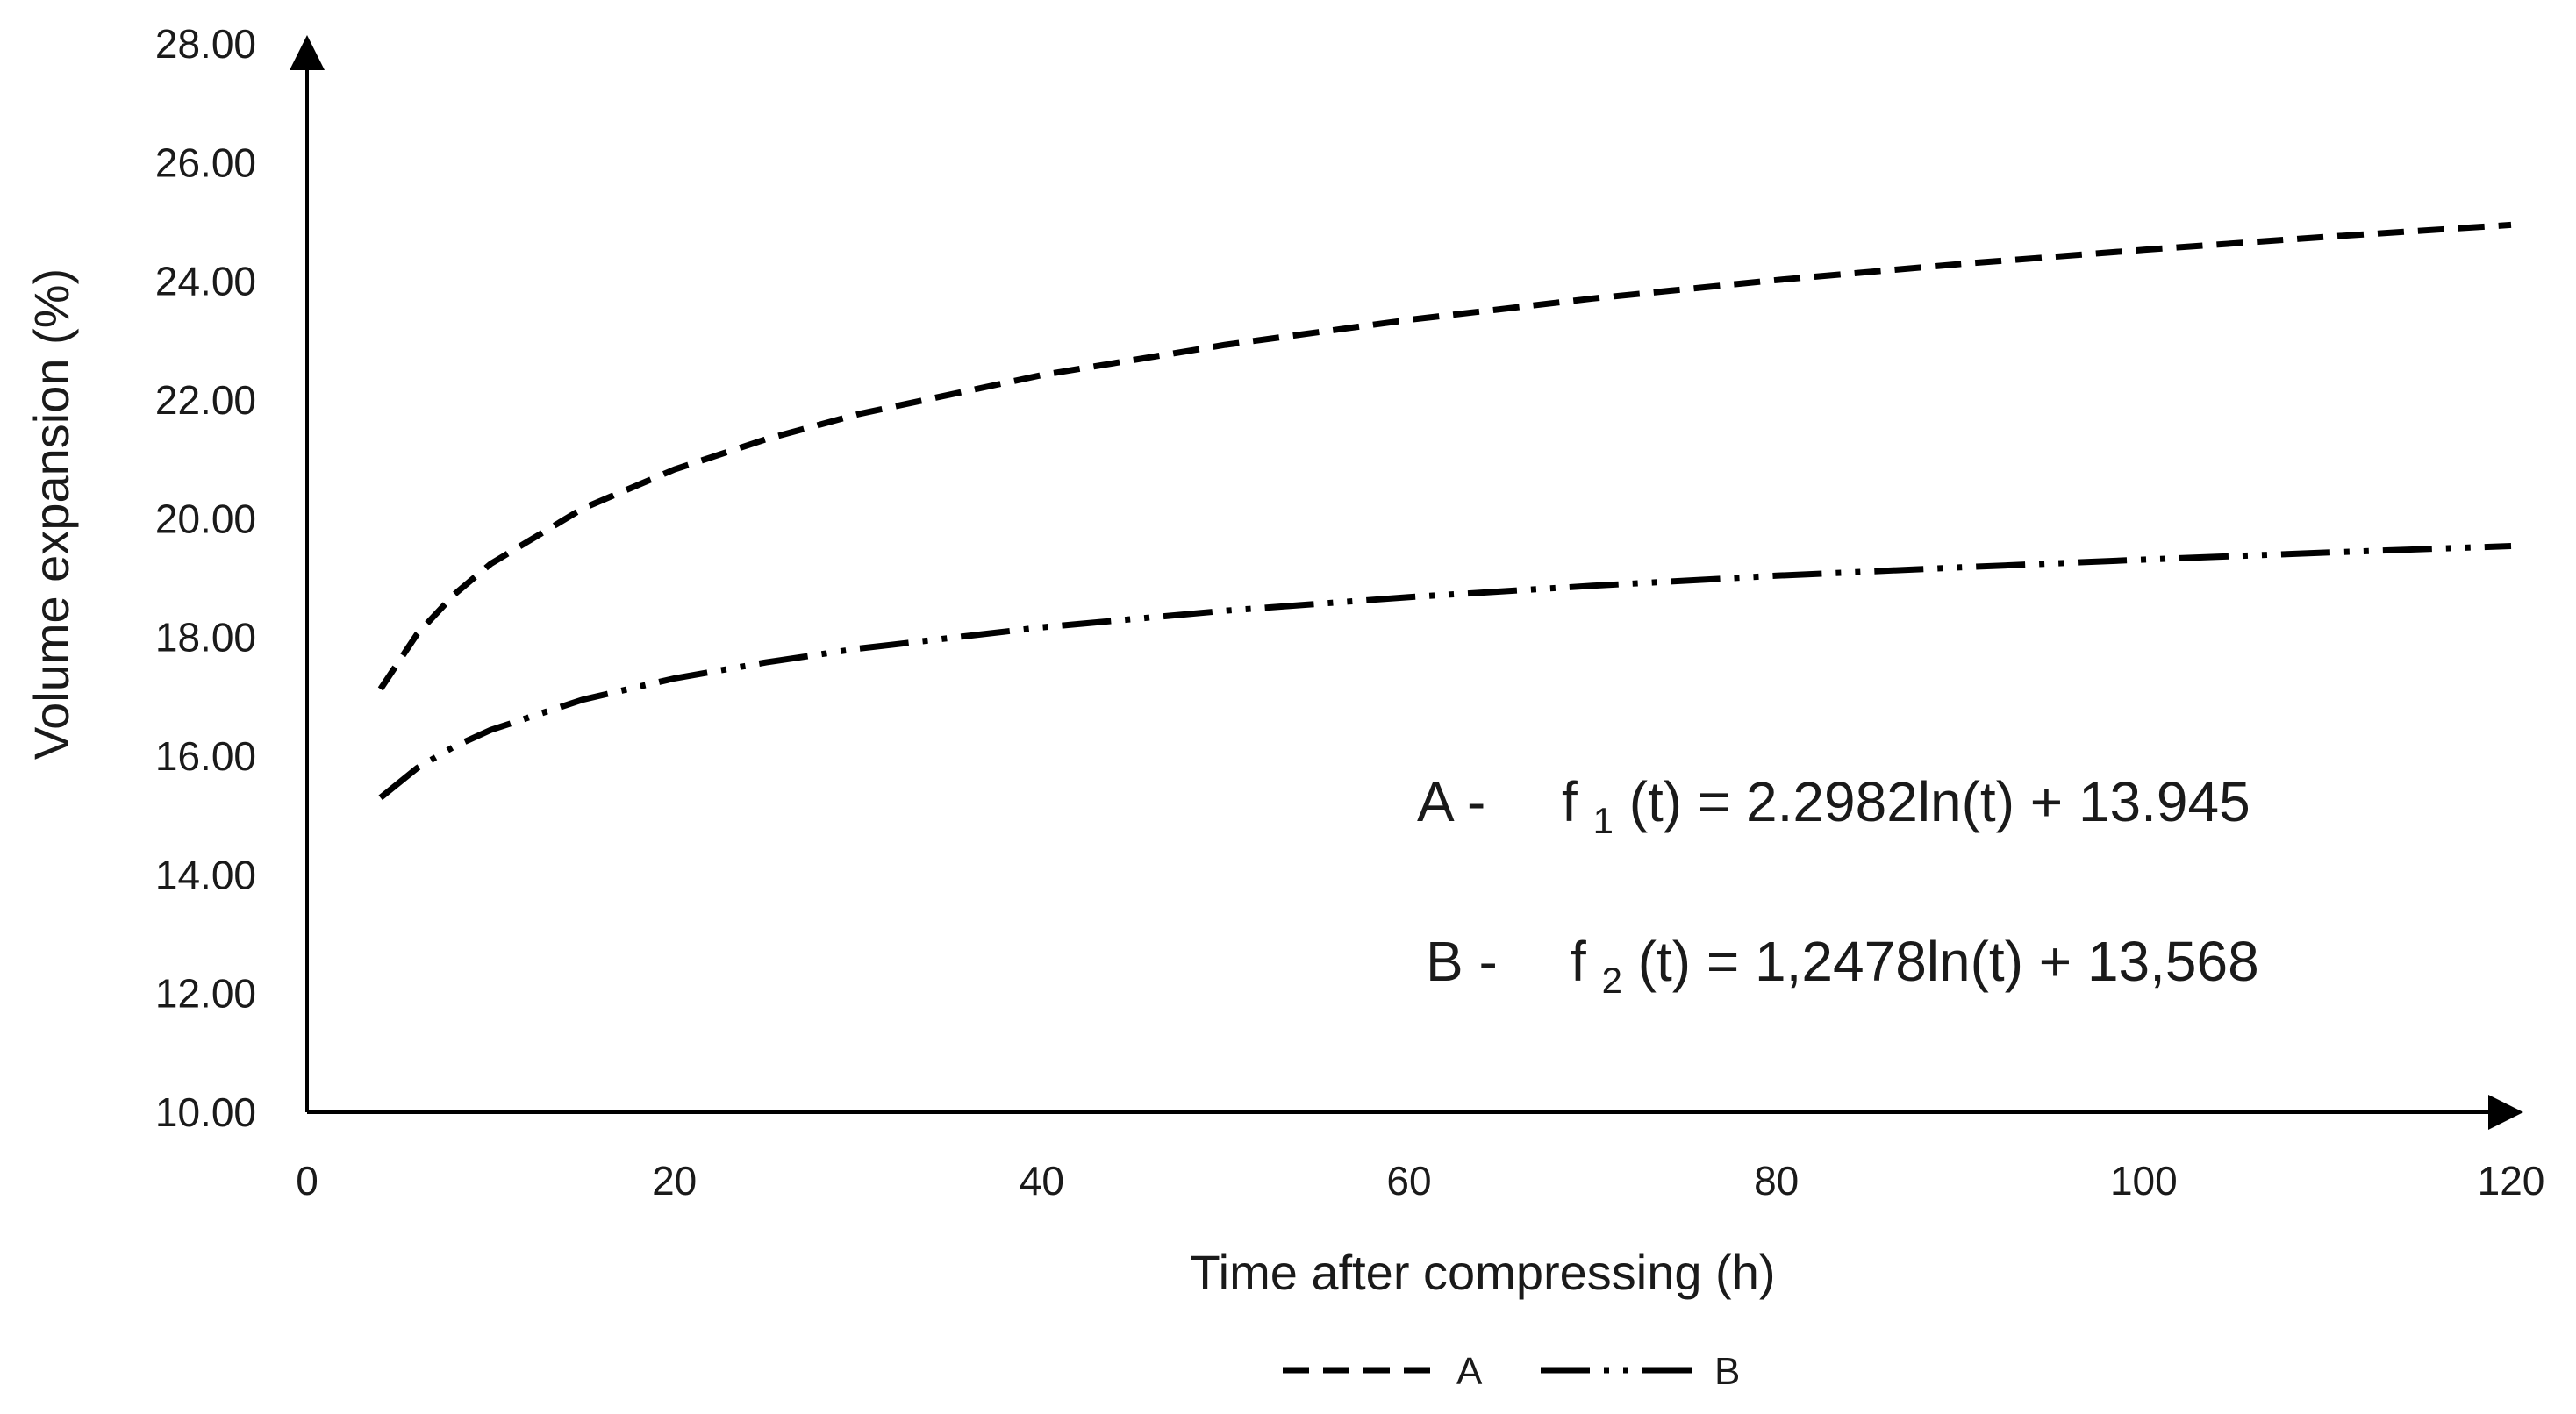 Image resolution: width=2576 pixels, height=1414 pixels. What do you see at coordinates (1408, 1180) in the screenshot?
I see `x-tick-label: 60` at bounding box center [1408, 1180].